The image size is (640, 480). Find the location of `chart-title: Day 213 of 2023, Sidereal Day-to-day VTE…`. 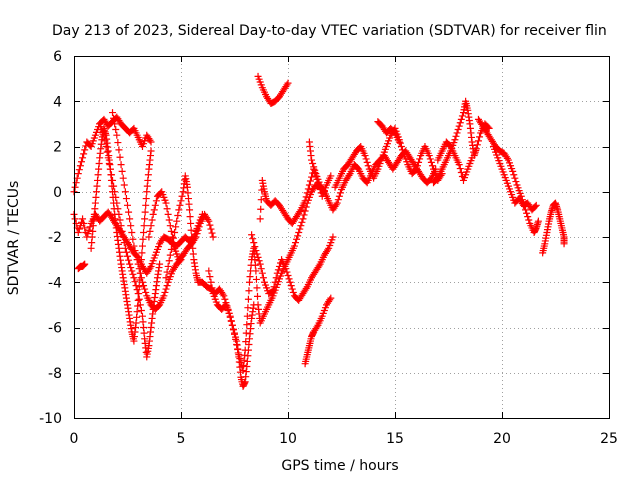

chart-title: Day 213 of 2023, Sidereal Day-to-day VTE… is located at coordinates (329, 31).